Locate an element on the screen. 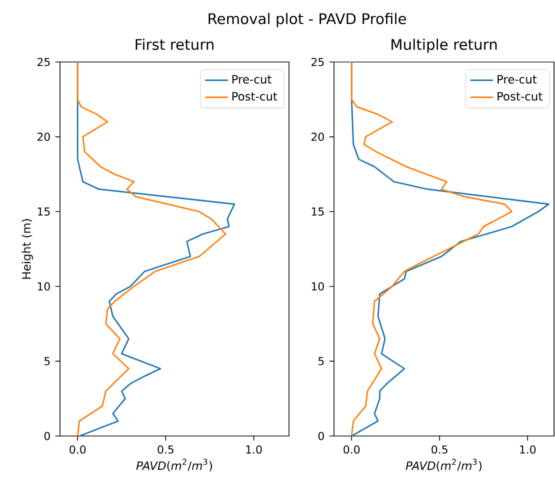 The image size is (555, 482). chart-subtitle: First return is located at coordinates (175, 44).